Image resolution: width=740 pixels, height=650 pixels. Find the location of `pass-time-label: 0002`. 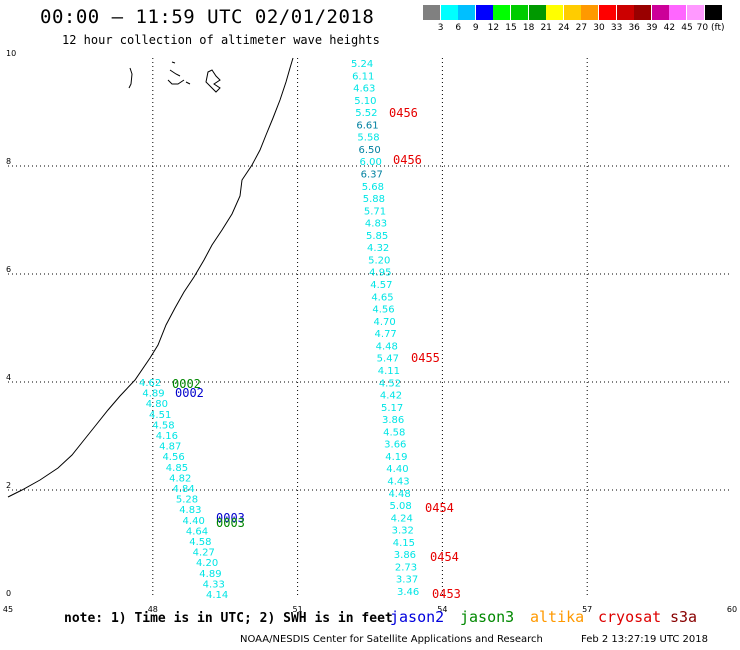

pass-time-label: 0002 is located at coordinates (186, 384).